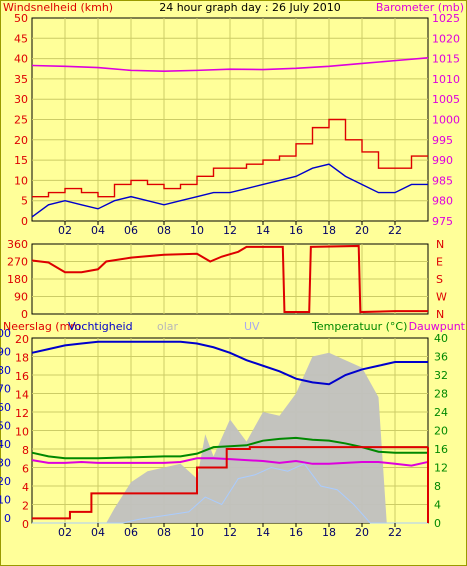 The image size is (467, 566). Describe the element at coordinates (446, 99) in the screenshot. I see `barometer-tick-label: 1005` at that location.